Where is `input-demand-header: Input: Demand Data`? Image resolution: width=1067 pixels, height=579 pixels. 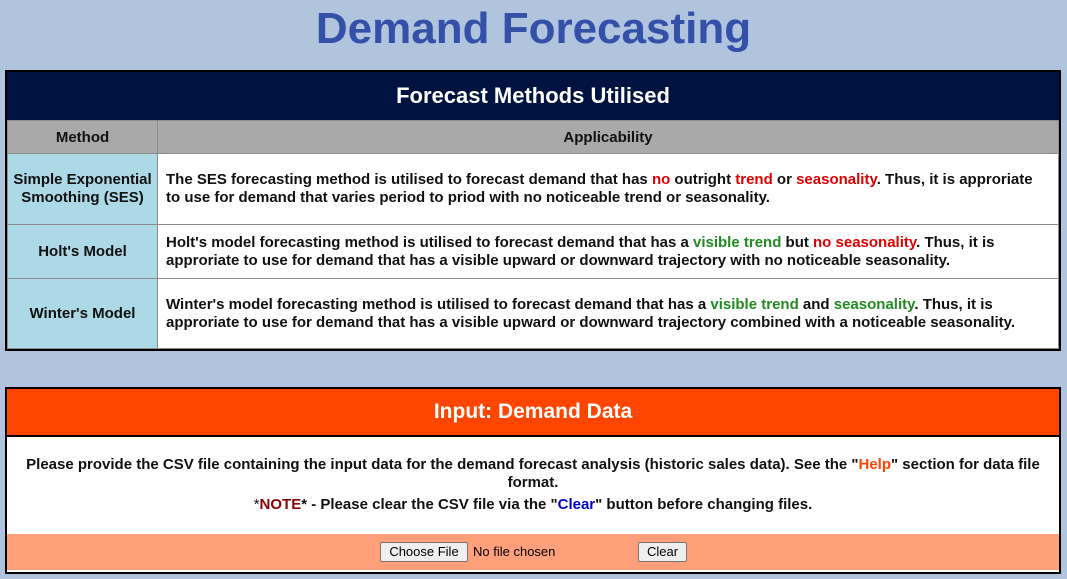
input-demand-header: Input: Demand Data is located at coordinates (533, 413).